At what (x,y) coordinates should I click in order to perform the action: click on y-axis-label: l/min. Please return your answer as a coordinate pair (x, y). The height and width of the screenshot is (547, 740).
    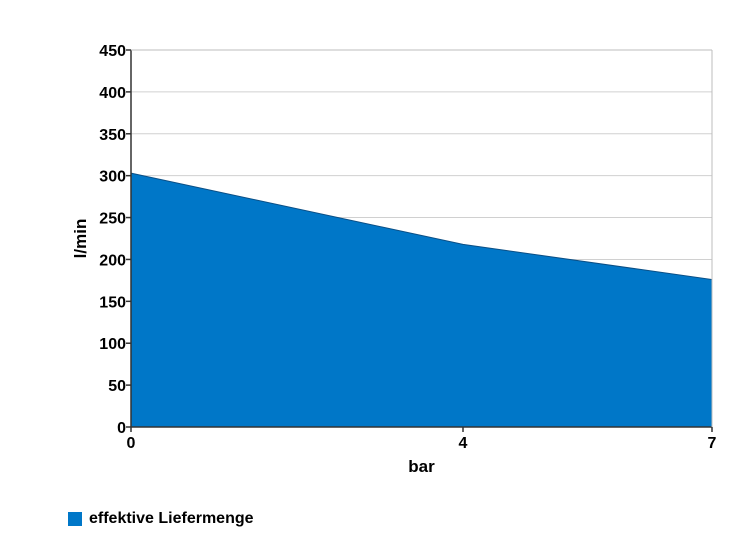
    Looking at the image, I should click on (80, 239).